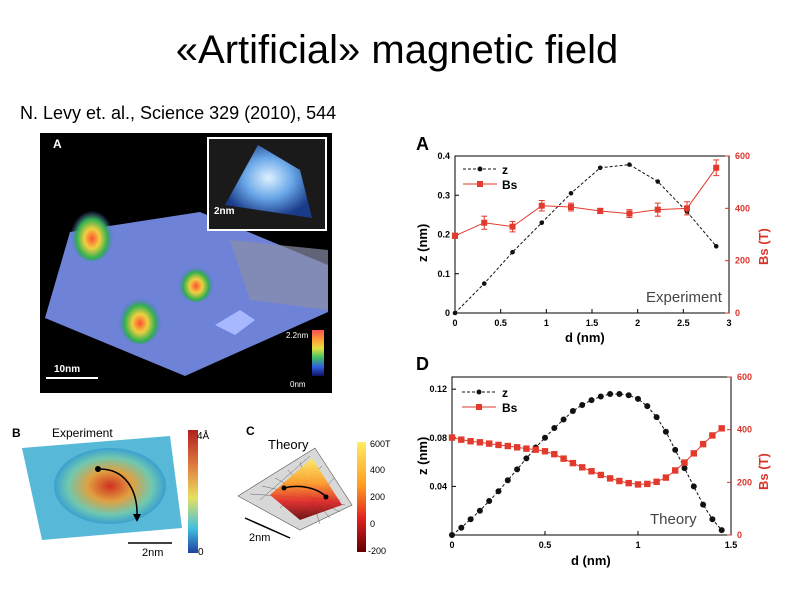  I want to click on panel-b-colorbar, so click(193, 491).